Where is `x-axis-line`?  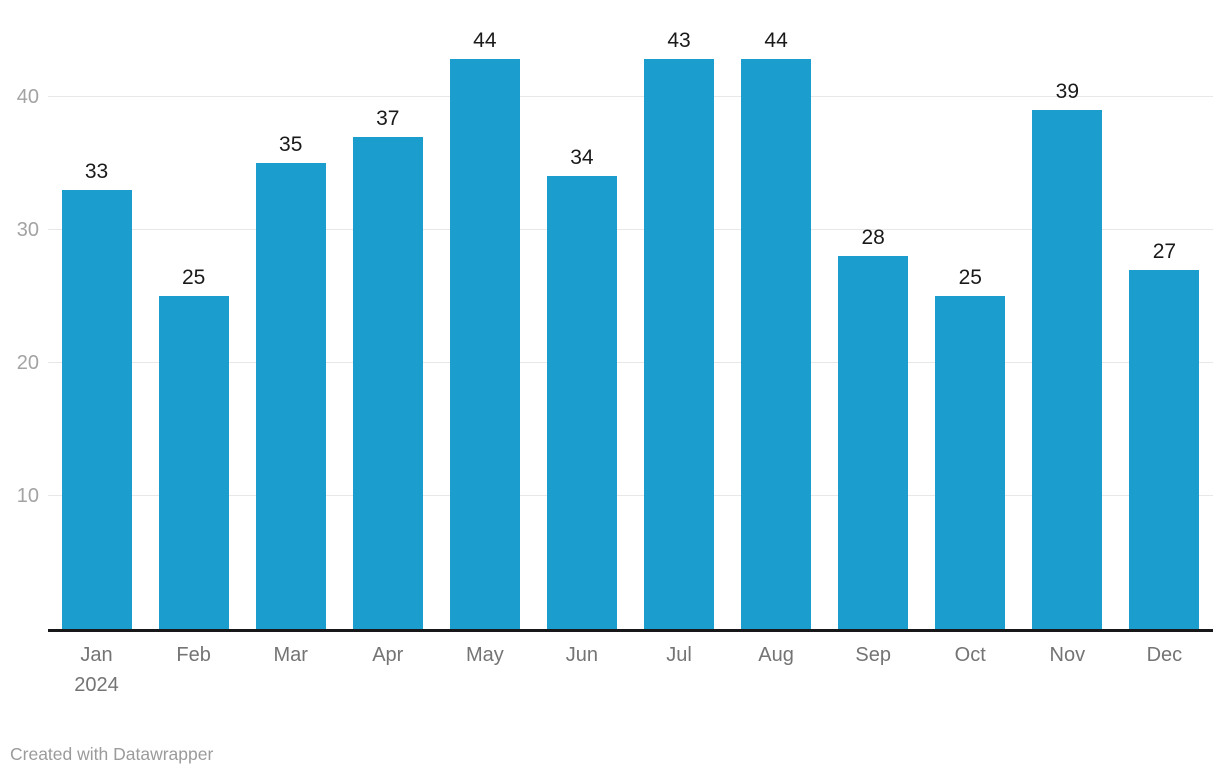 x-axis-line is located at coordinates (630, 630).